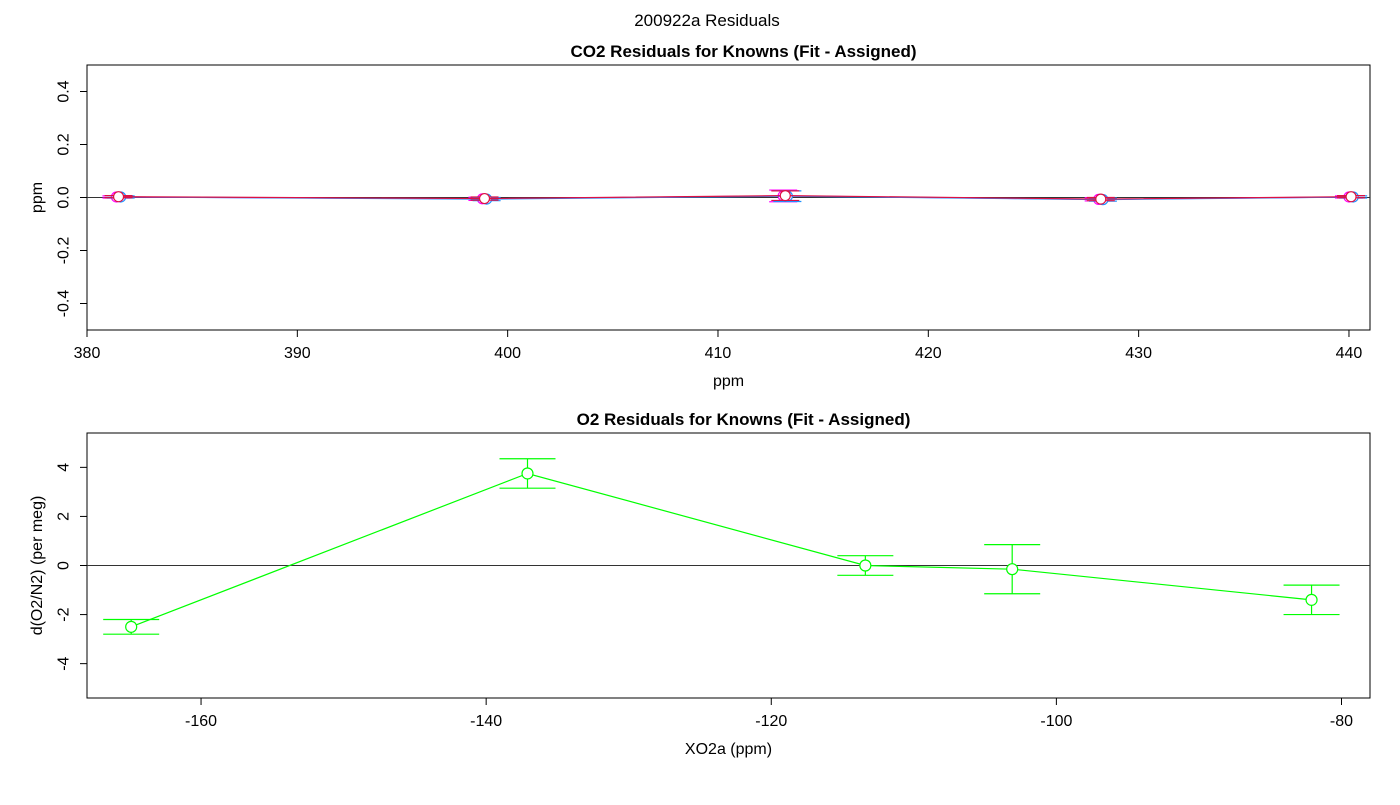  I want to click on o2-y-tick-label: 4, so click(63, 467).